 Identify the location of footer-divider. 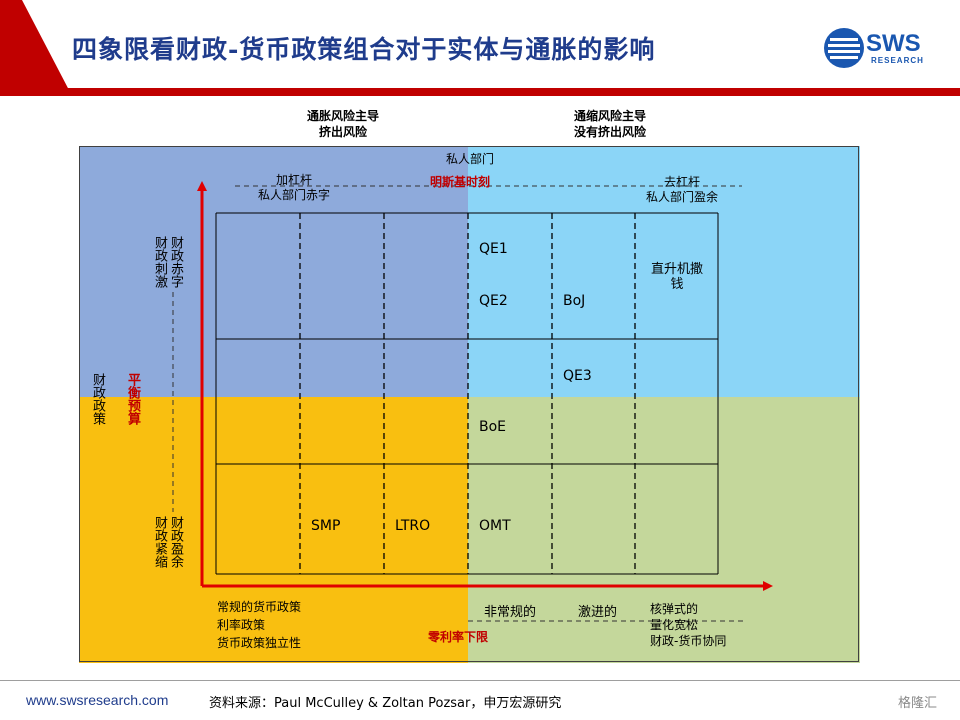
(480, 680).